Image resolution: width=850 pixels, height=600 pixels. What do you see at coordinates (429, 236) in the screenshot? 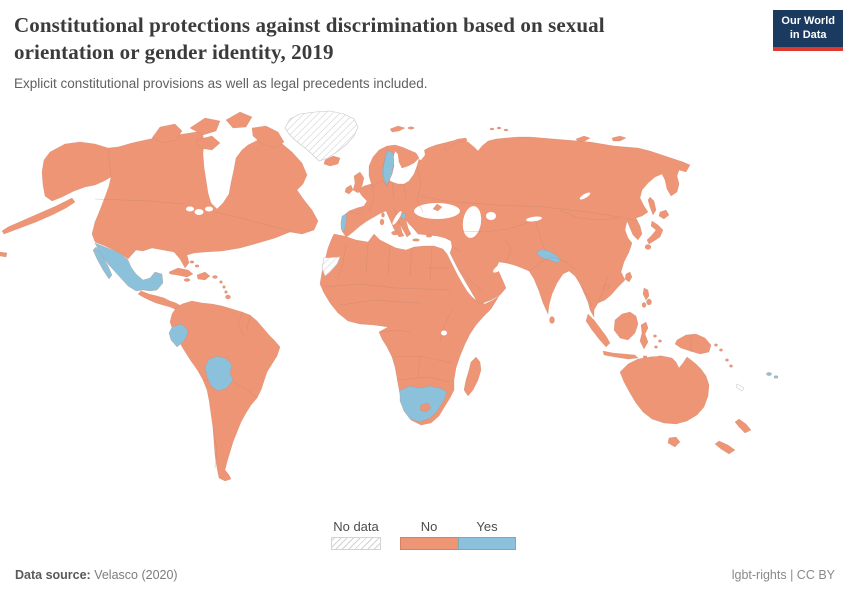
I see `country-cyprus` at bounding box center [429, 236].